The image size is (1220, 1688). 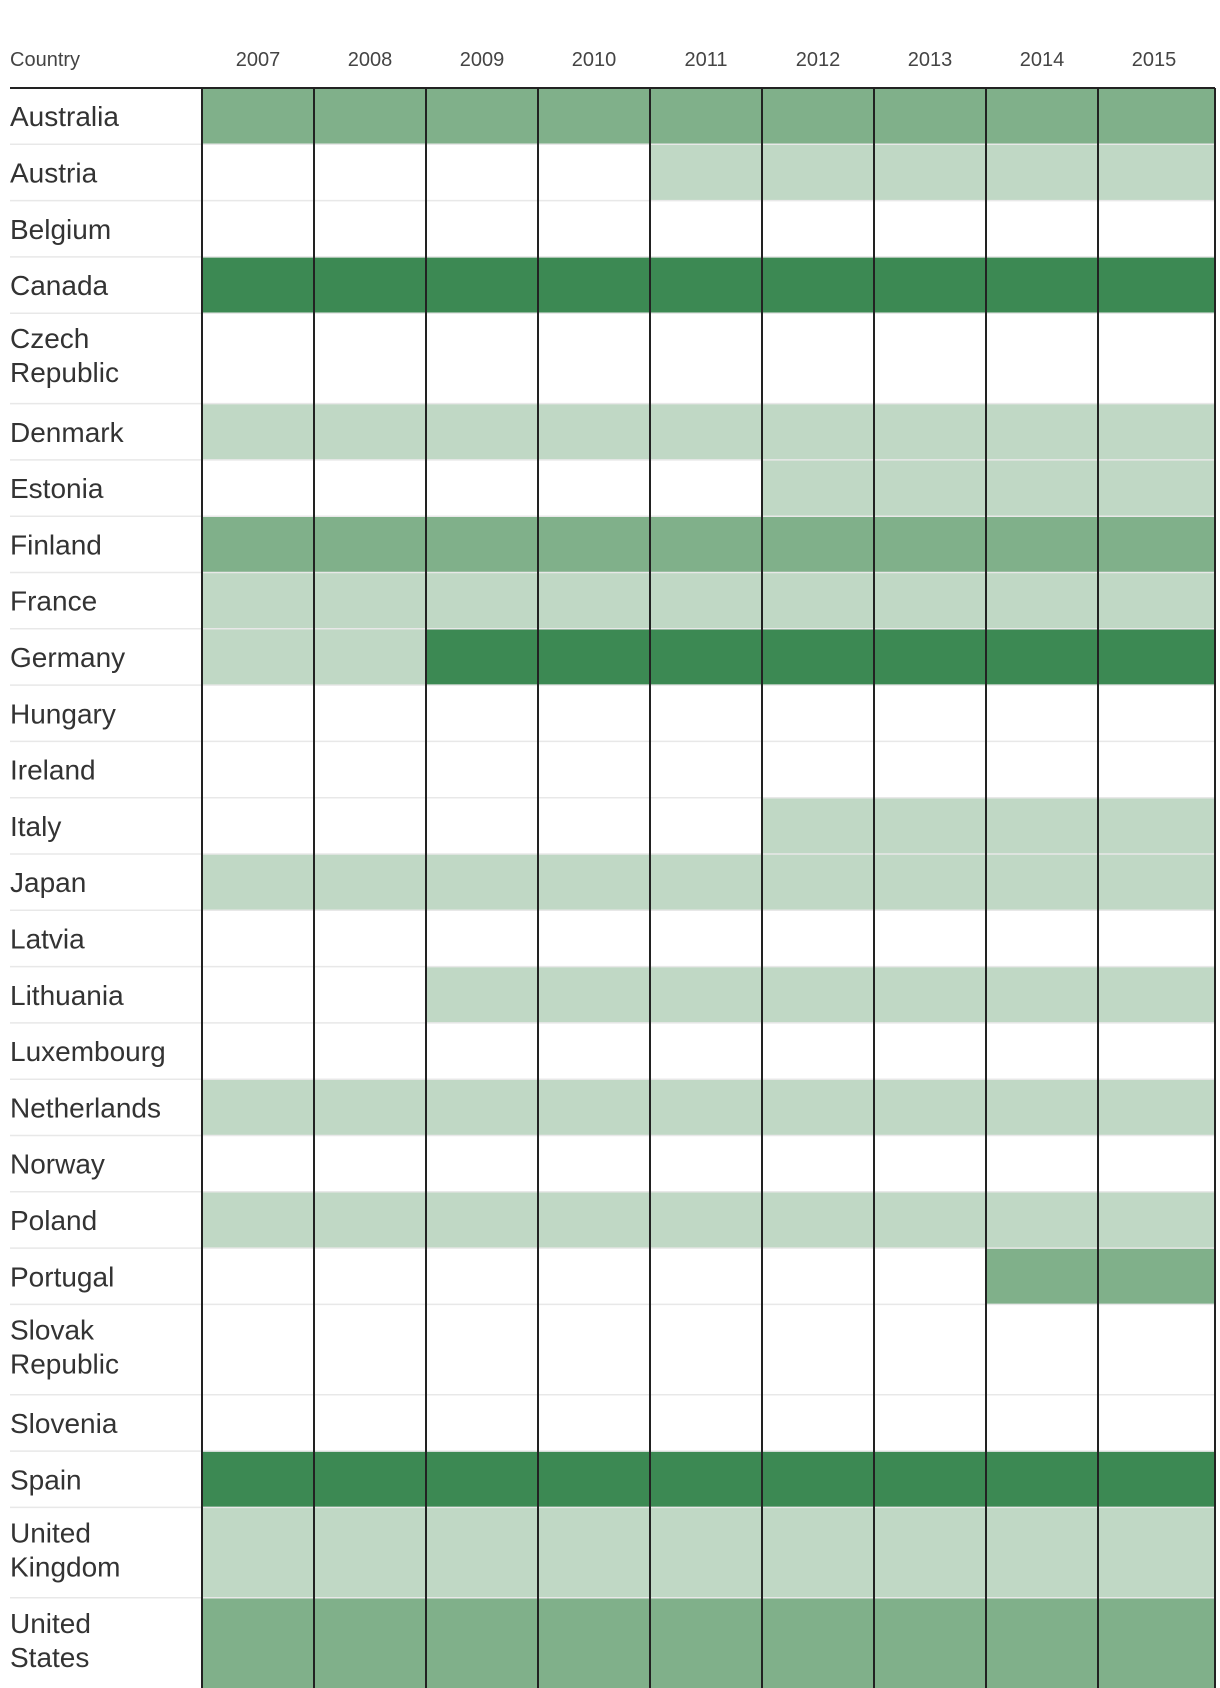 What do you see at coordinates (258, 1276) in the screenshot?
I see `cell-portugal-2007` at bounding box center [258, 1276].